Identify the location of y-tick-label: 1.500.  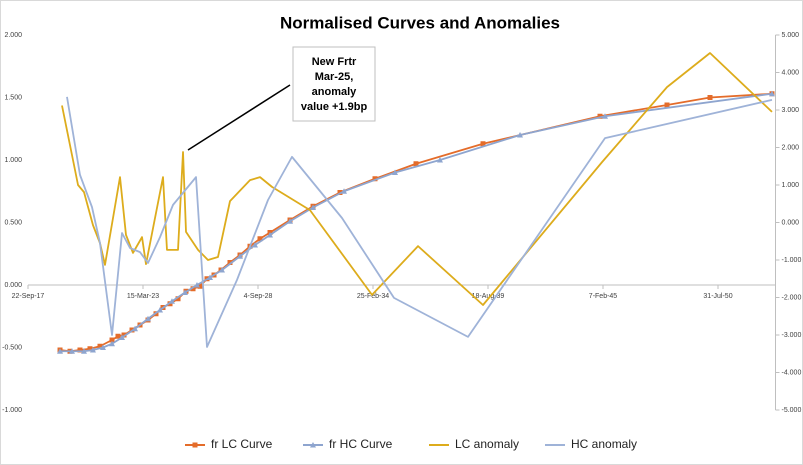
(13, 97).